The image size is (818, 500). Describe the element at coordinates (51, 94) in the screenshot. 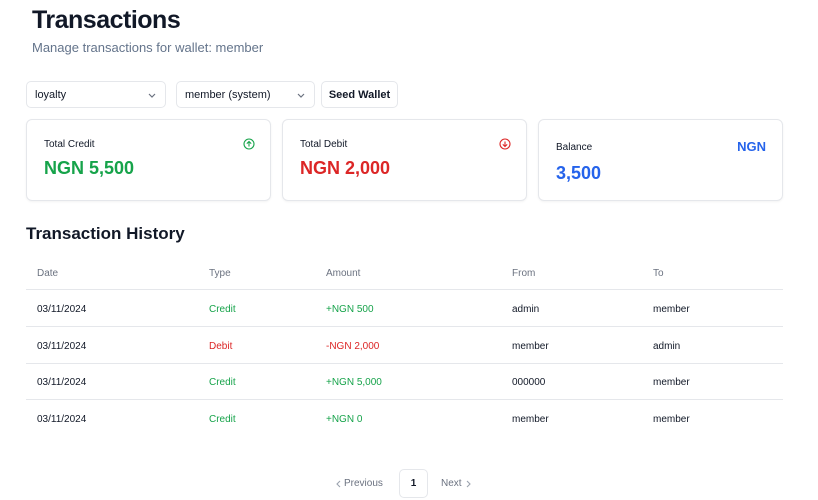

I see `select-value: loyalty` at that location.